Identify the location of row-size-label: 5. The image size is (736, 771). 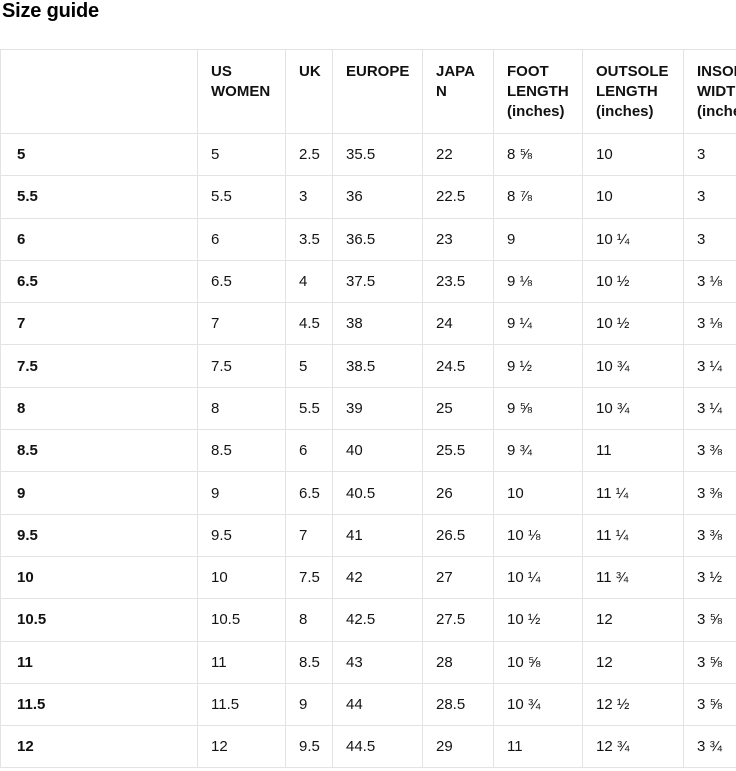
(99, 154).